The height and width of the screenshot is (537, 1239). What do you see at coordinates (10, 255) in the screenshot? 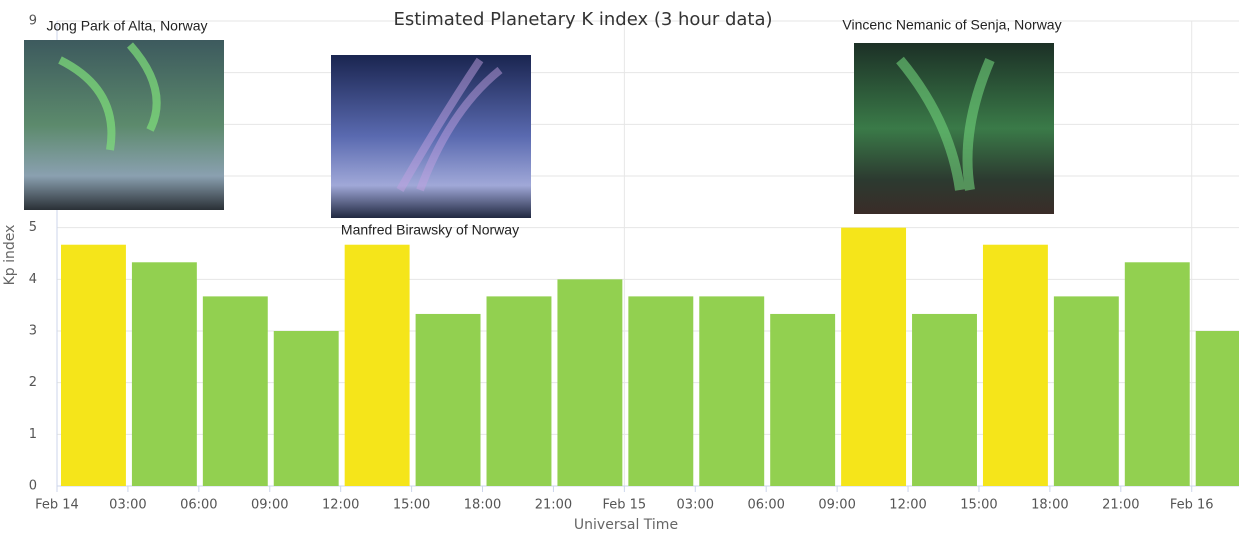
I see `y-axis-title: Kp index` at bounding box center [10, 255].